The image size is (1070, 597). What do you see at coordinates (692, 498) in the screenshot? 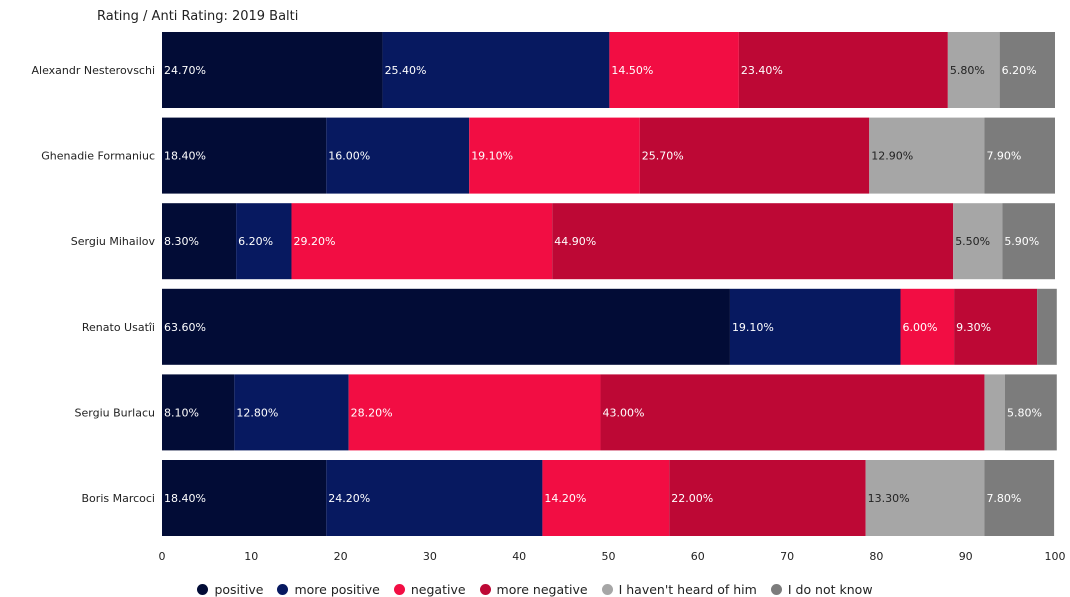
I see `data-label: 22.00%` at bounding box center [692, 498].